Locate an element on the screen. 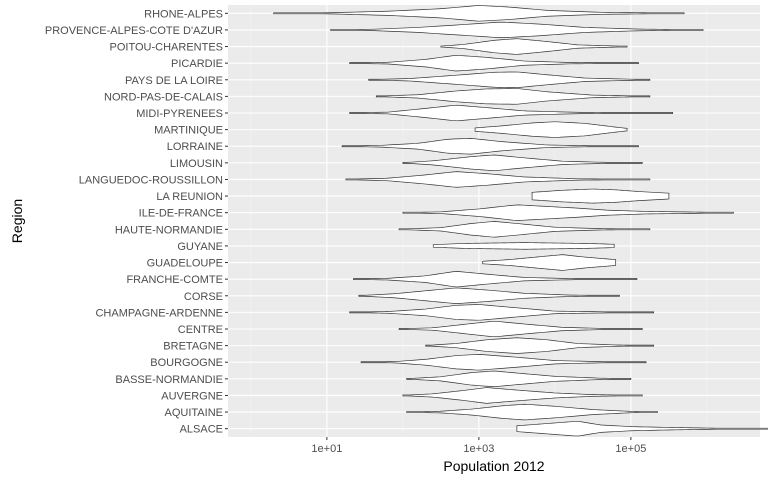  y-tick-label: GUADELOUPE is located at coordinates (185, 264).